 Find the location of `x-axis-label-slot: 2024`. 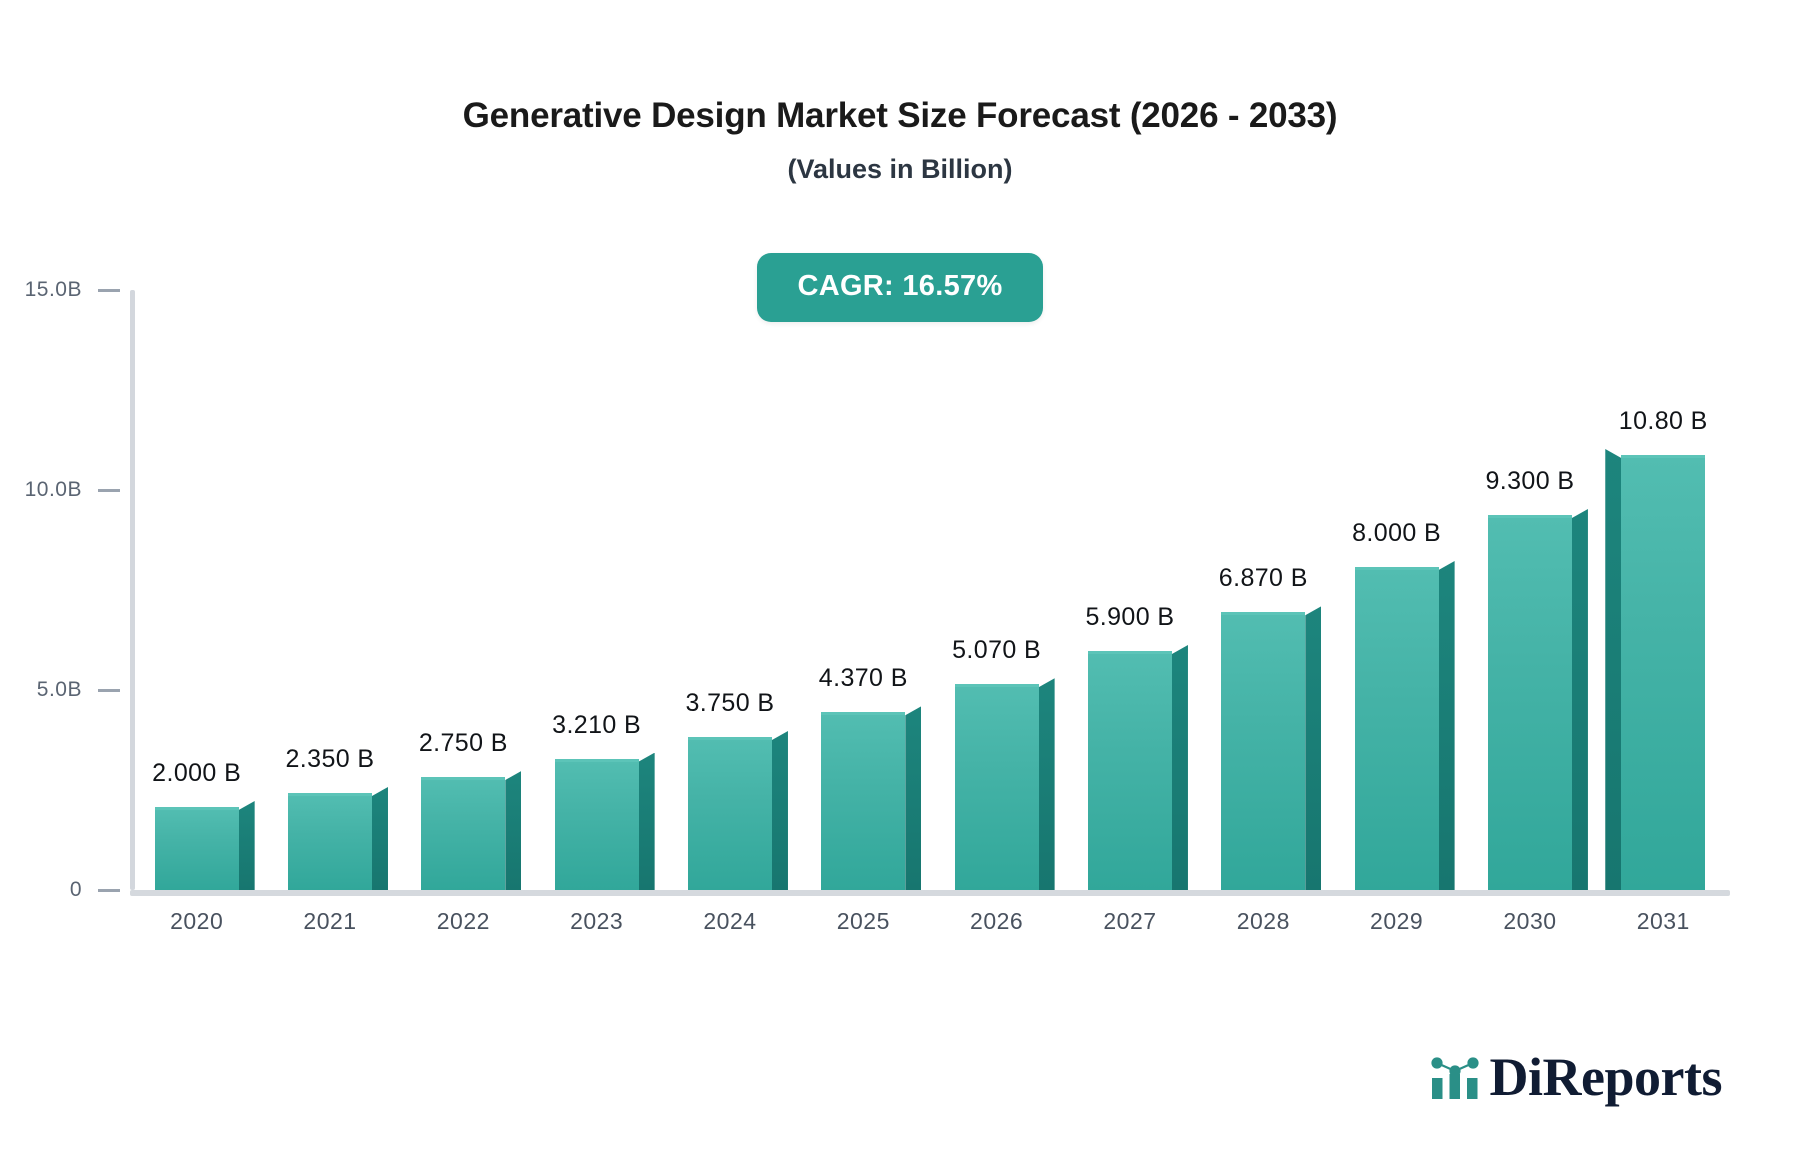

x-axis-label-slot: 2024 is located at coordinates (729, 921).